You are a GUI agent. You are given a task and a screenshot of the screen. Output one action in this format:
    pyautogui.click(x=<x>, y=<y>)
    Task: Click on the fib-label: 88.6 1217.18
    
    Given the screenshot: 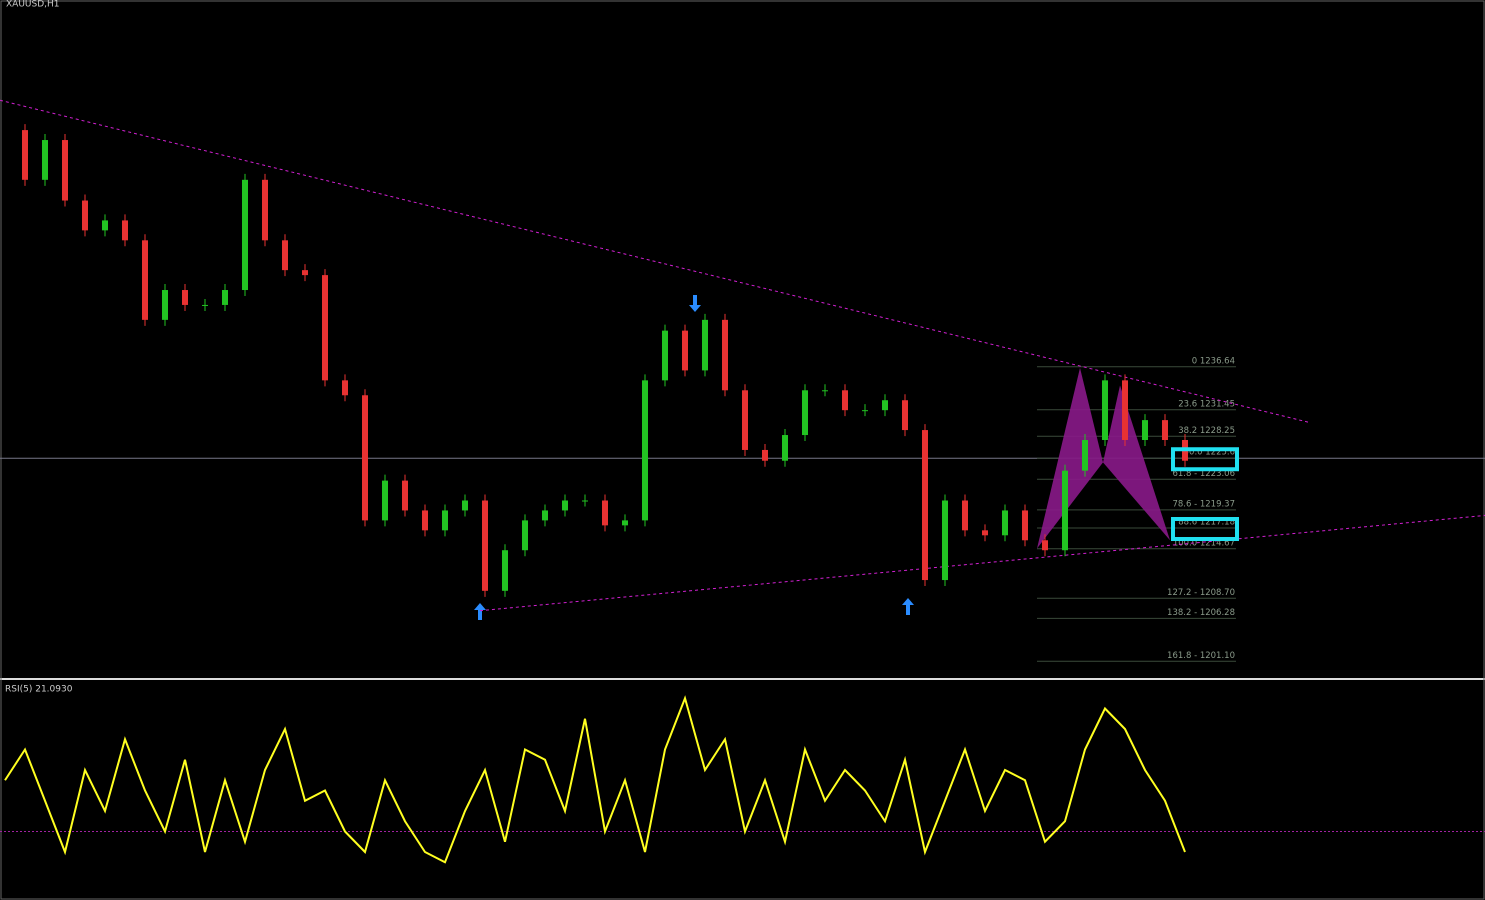 What is the action you would take?
    pyautogui.click(x=1206, y=523)
    